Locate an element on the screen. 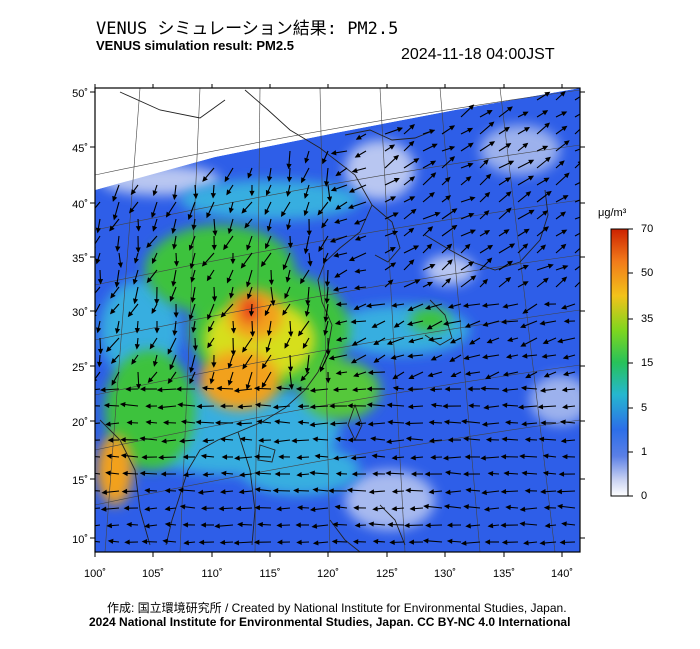 This screenshot has height=649, width=700. colorbar-label: 5 is located at coordinates (644, 408).